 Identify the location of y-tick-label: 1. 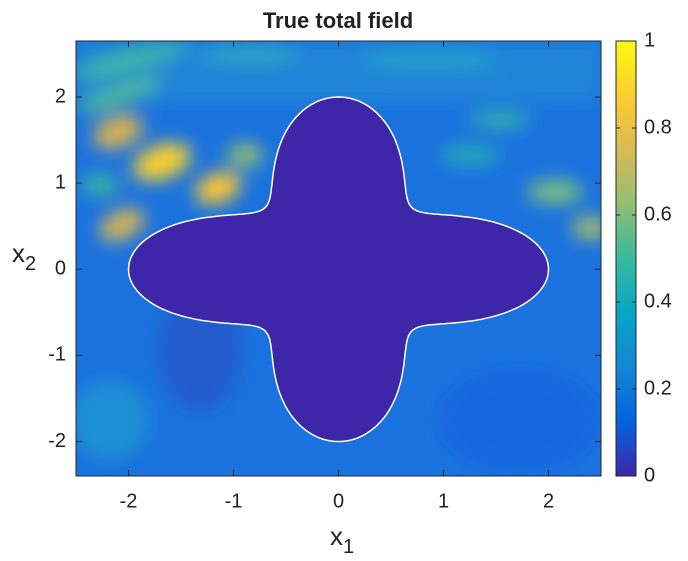
(60, 182).